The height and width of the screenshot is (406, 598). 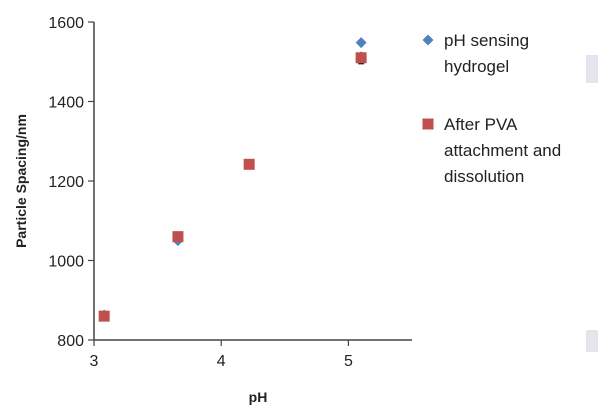 I want to click on legend-label: dissolution, so click(x=484, y=176).